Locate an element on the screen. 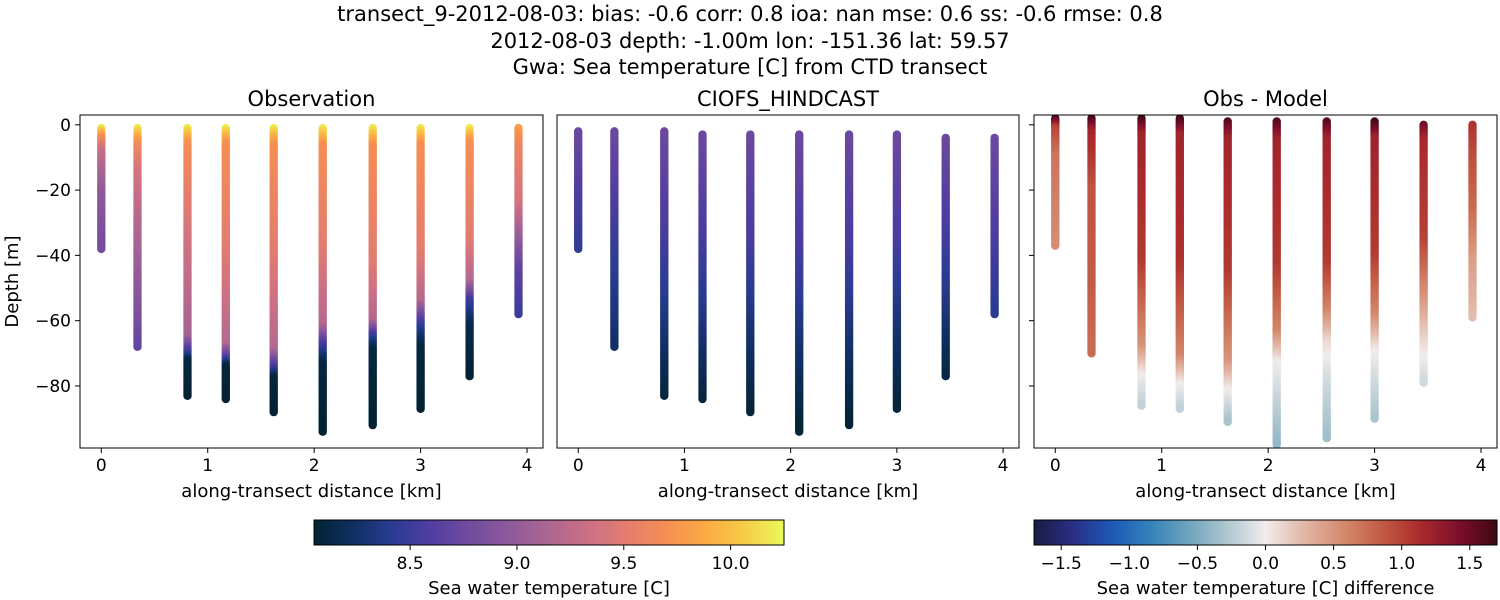 Image resolution: width=1500 pixels, height=600 pixels. colorbar-tick-label: −1.5 is located at coordinates (1061, 564).